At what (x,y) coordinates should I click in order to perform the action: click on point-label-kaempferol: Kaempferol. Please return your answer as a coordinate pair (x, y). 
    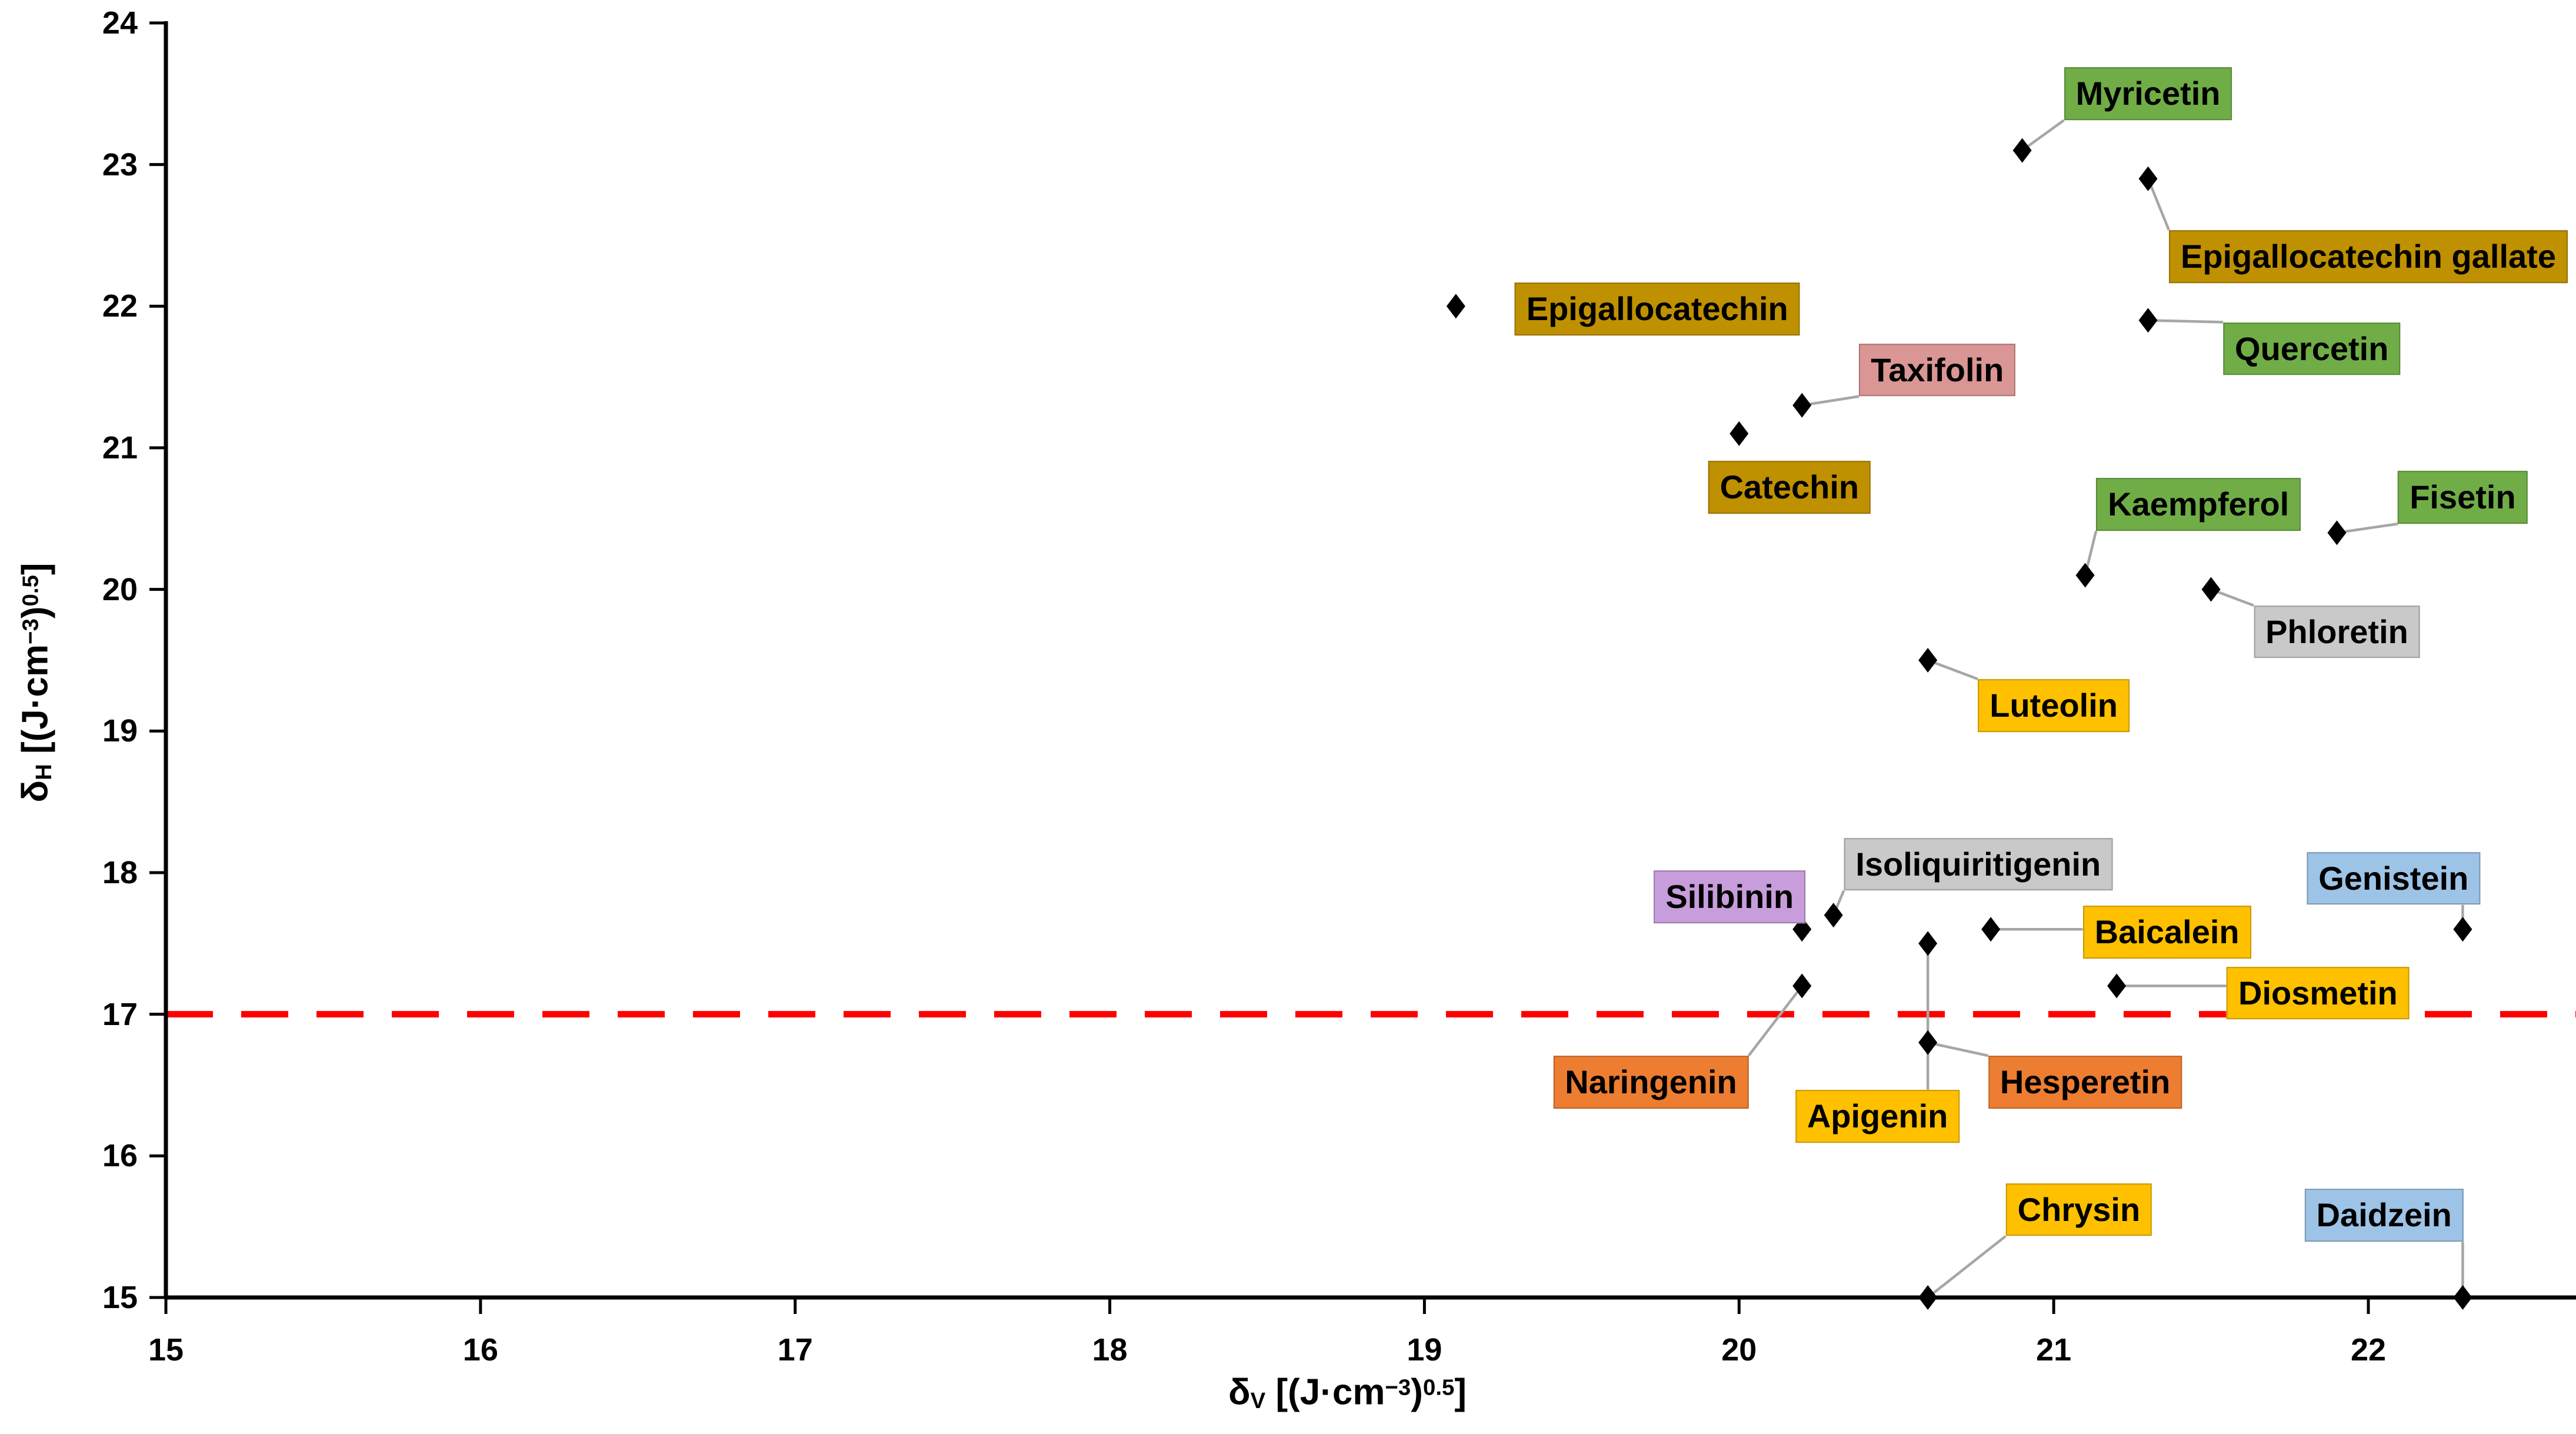
    Looking at the image, I should click on (2198, 505).